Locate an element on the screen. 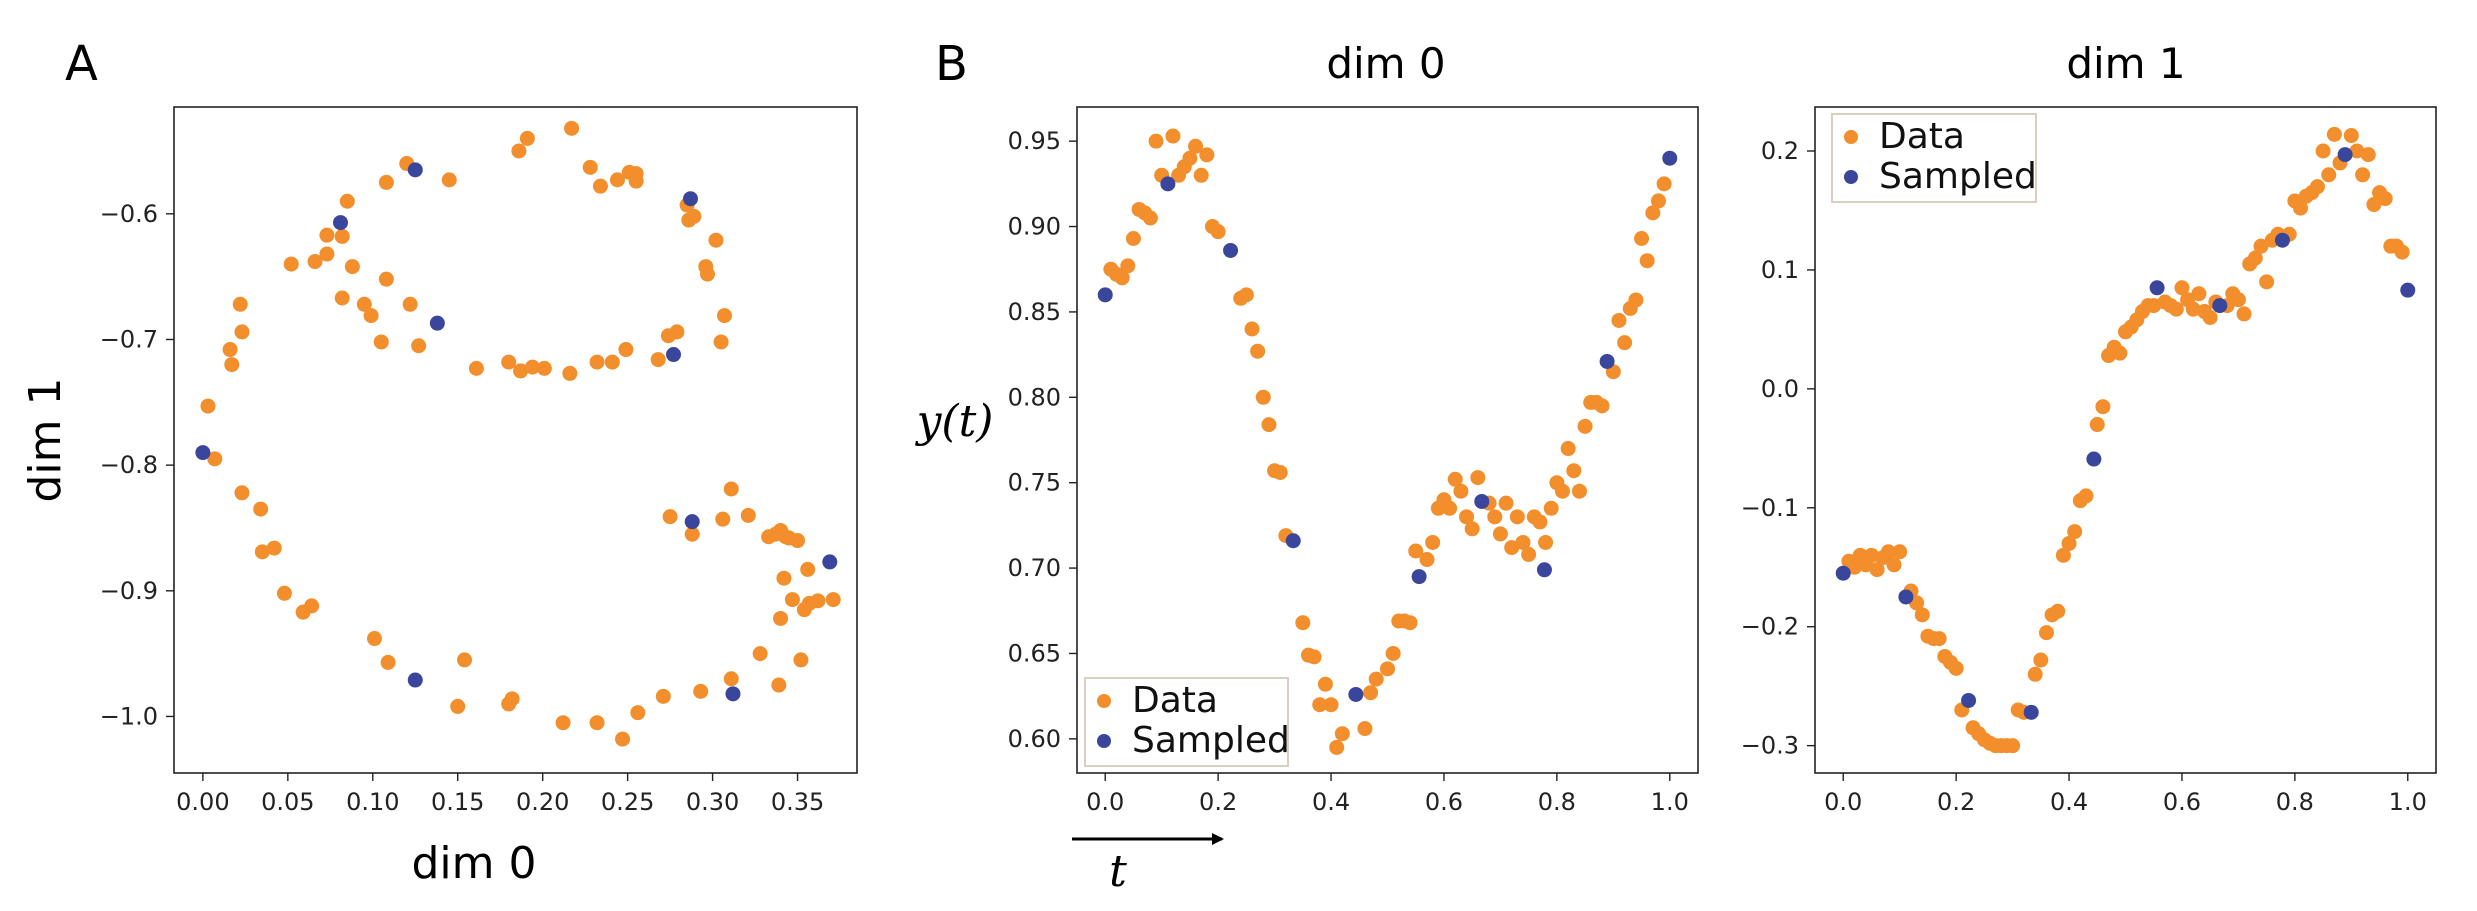 The image size is (2477, 911). panel-letter-a: A is located at coordinates (81, 64).